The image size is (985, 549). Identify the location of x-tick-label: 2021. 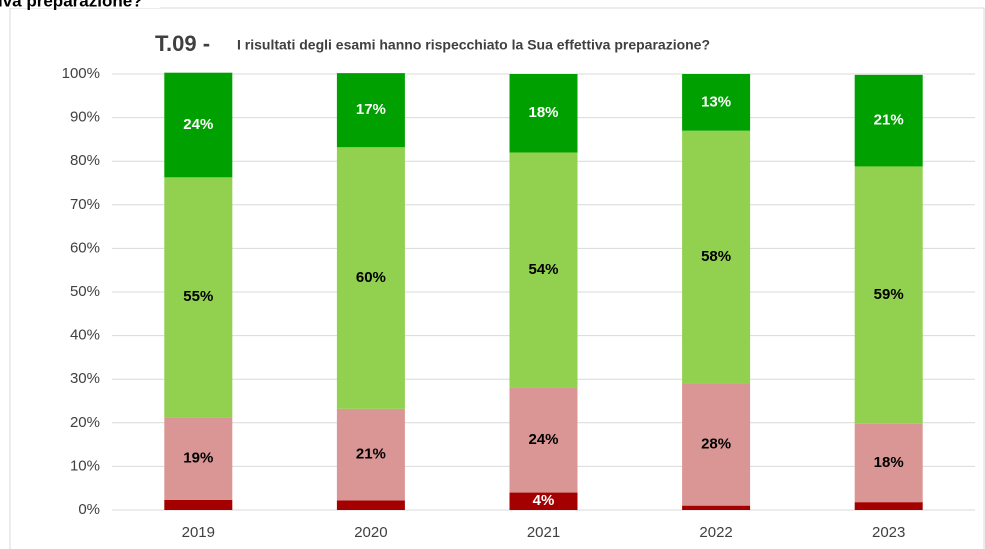
(543, 532).